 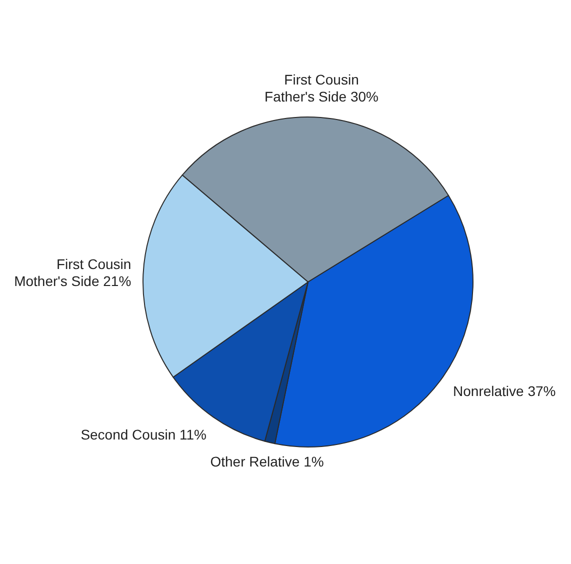 What do you see at coordinates (504, 390) in the screenshot?
I see `slice-label: Nonrelative 37%` at bounding box center [504, 390].